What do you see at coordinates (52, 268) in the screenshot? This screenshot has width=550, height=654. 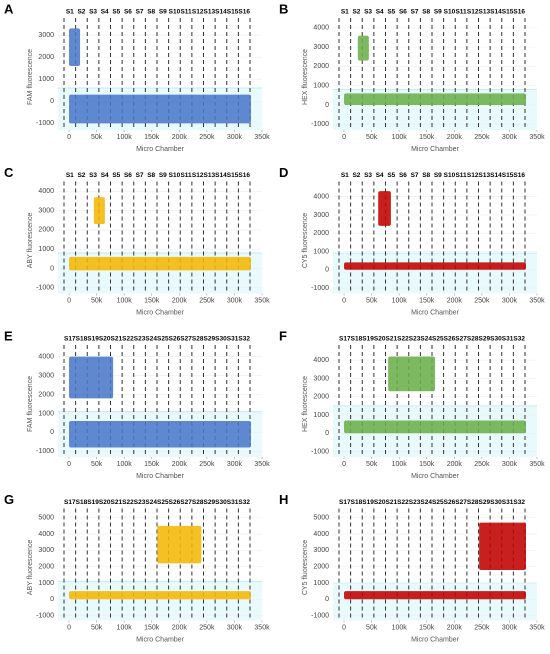 I see `y-tick-label: 0` at bounding box center [52, 268].